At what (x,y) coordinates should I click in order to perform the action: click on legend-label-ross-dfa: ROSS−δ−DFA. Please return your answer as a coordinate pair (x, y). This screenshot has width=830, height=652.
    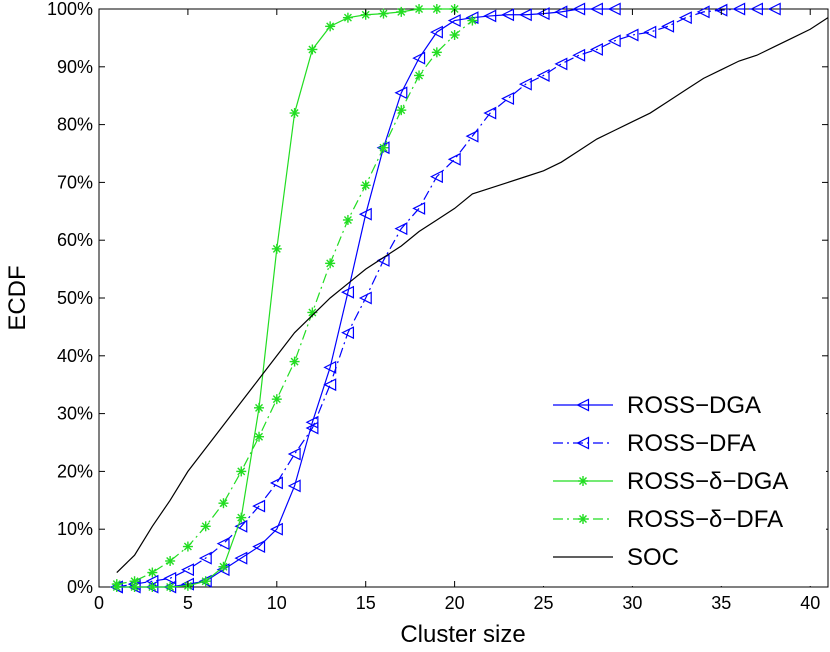
    Looking at the image, I should click on (705, 519).